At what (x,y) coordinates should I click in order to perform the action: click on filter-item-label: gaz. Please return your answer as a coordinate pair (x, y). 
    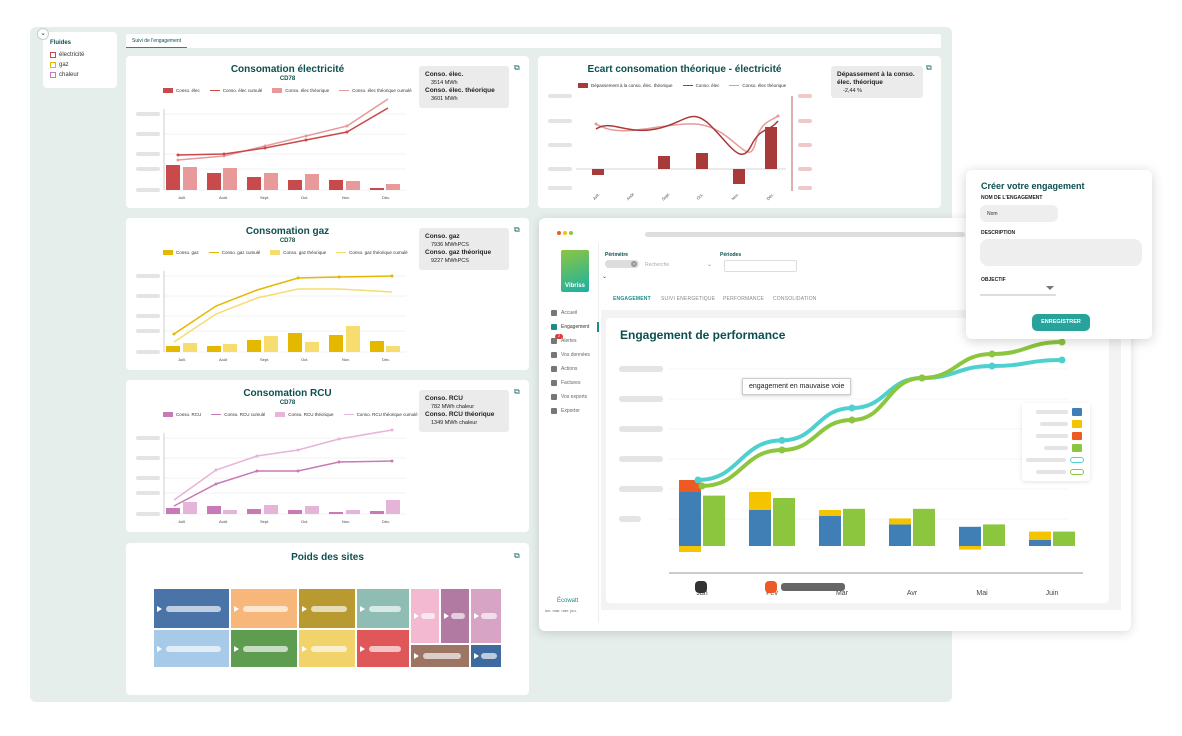
    Looking at the image, I should click on (64, 65).